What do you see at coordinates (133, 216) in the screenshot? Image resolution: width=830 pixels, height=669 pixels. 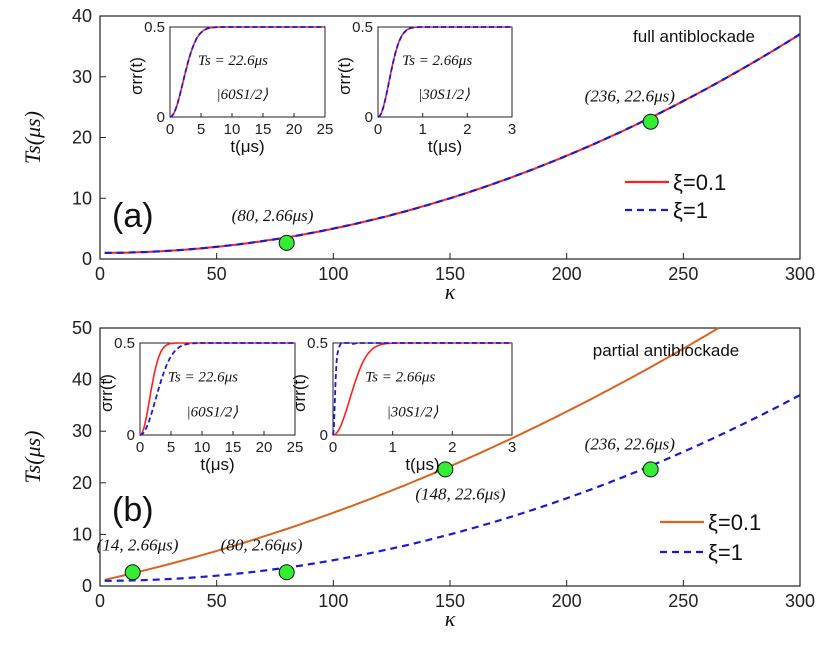 I see `panel-label: (a)` at bounding box center [133, 216].